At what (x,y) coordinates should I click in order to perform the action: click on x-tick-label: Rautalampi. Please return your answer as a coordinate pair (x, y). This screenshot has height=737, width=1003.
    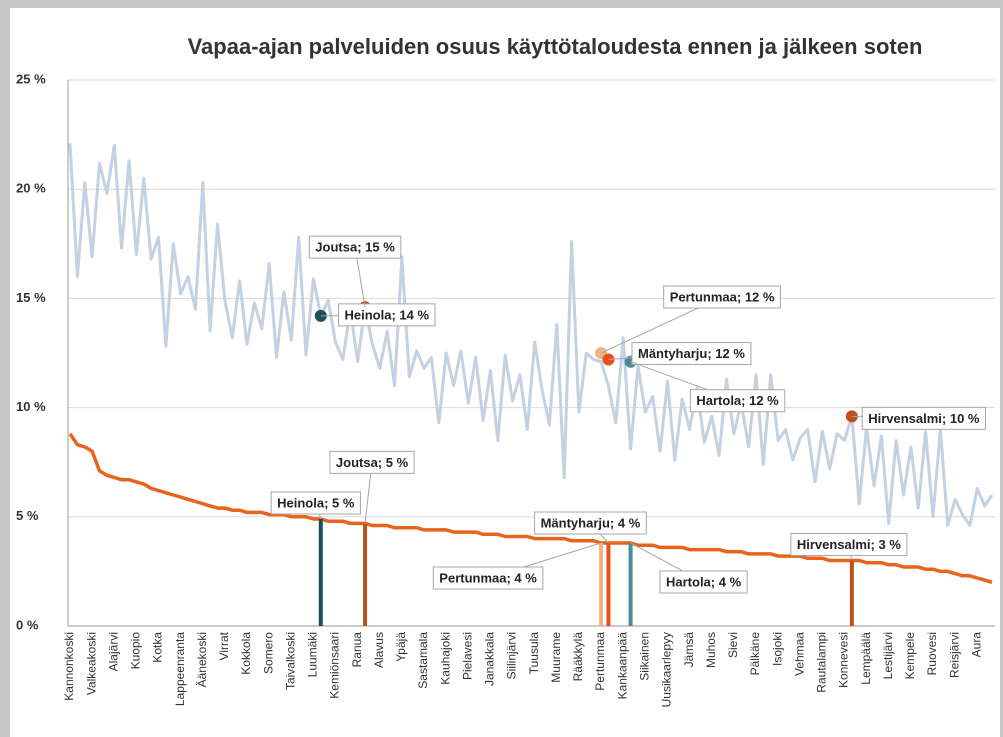
    Looking at the image, I should click on (822, 662).